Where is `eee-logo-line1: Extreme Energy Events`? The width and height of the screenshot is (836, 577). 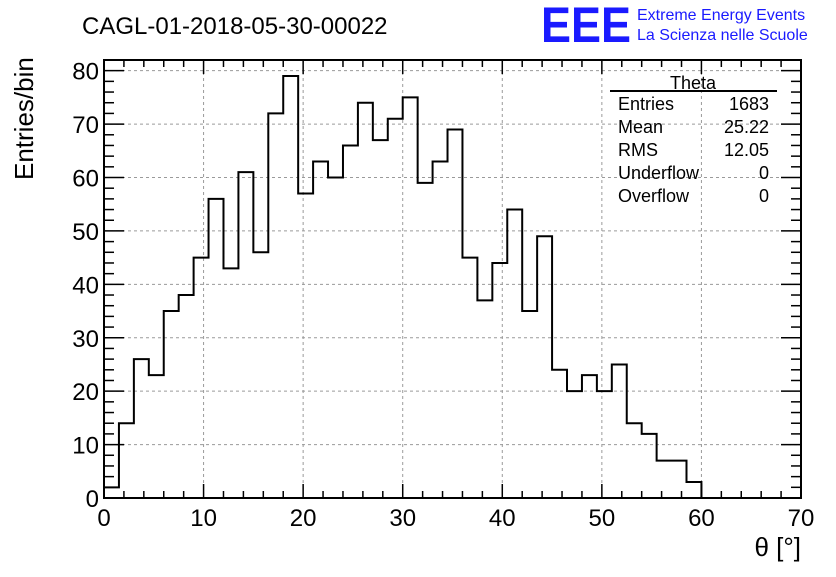
eee-logo-line1: Extreme Energy Events is located at coordinates (721, 15).